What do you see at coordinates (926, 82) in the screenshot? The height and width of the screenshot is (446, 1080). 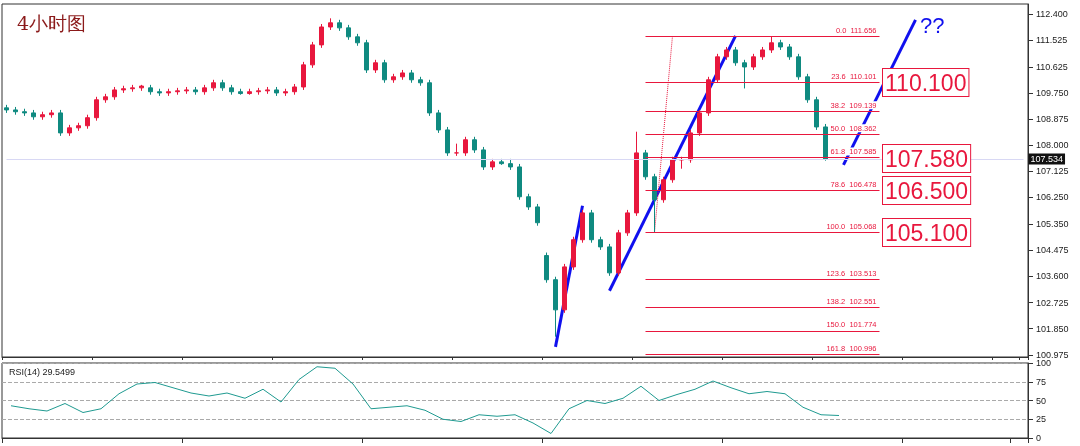 I see `annotation: 110.100` at bounding box center [926, 82].